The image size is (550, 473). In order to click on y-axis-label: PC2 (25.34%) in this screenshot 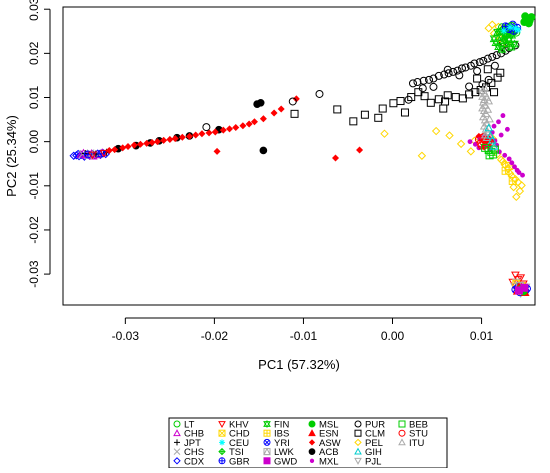, I will do `click(11, 156)`.